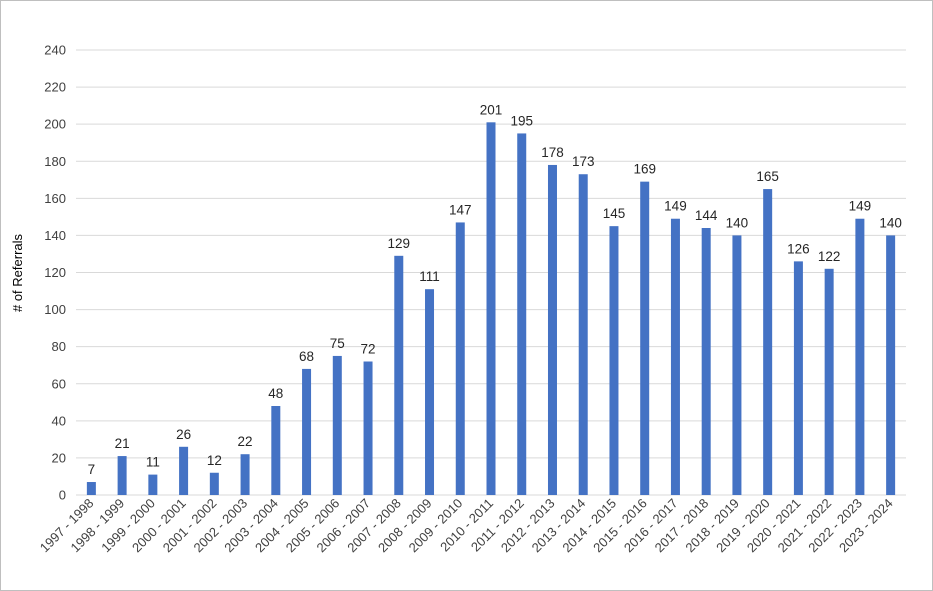 The width and height of the screenshot is (933, 591). What do you see at coordinates (55, 235) in the screenshot?
I see `y-tick-label: 140` at bounding box center [55, 235].